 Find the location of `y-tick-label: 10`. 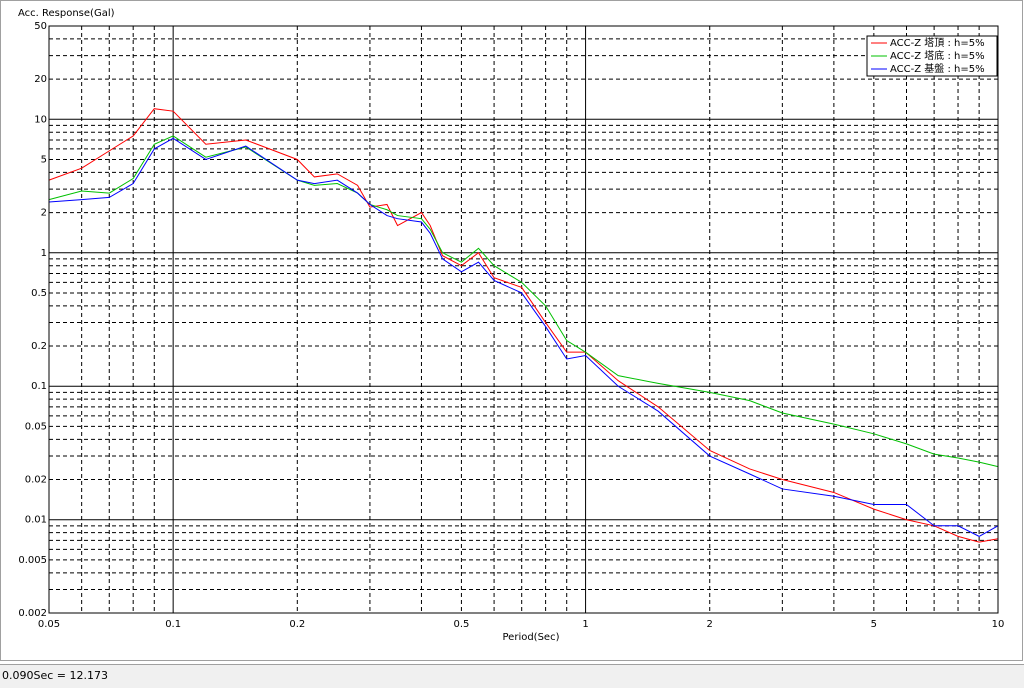

y-tick-label: 10 is located at coordinates (40, 119).